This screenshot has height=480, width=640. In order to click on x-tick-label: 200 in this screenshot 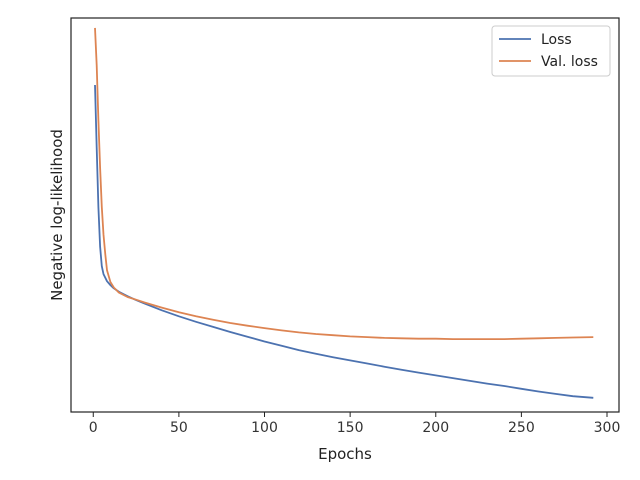, I will do `click(435, 428)`.